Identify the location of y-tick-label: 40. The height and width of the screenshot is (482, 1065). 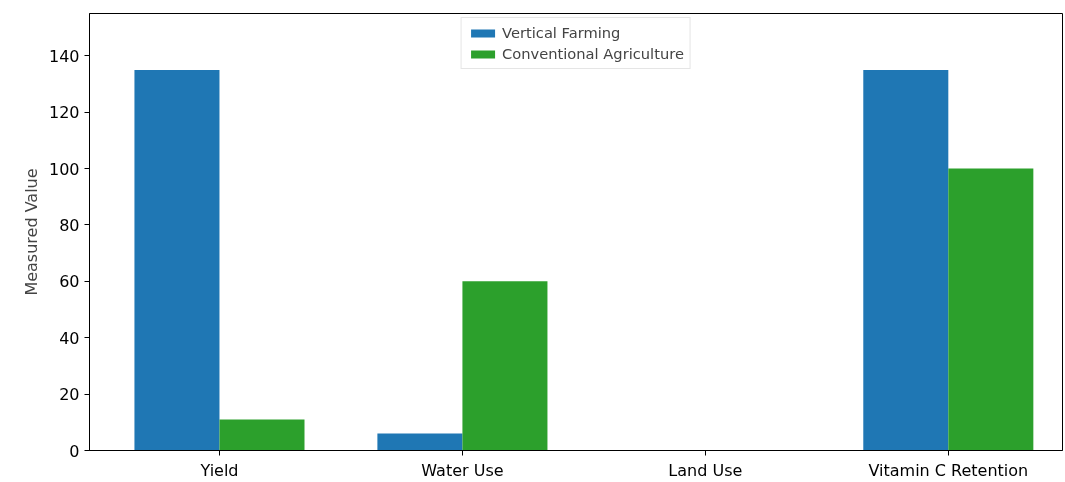
(69, 338).